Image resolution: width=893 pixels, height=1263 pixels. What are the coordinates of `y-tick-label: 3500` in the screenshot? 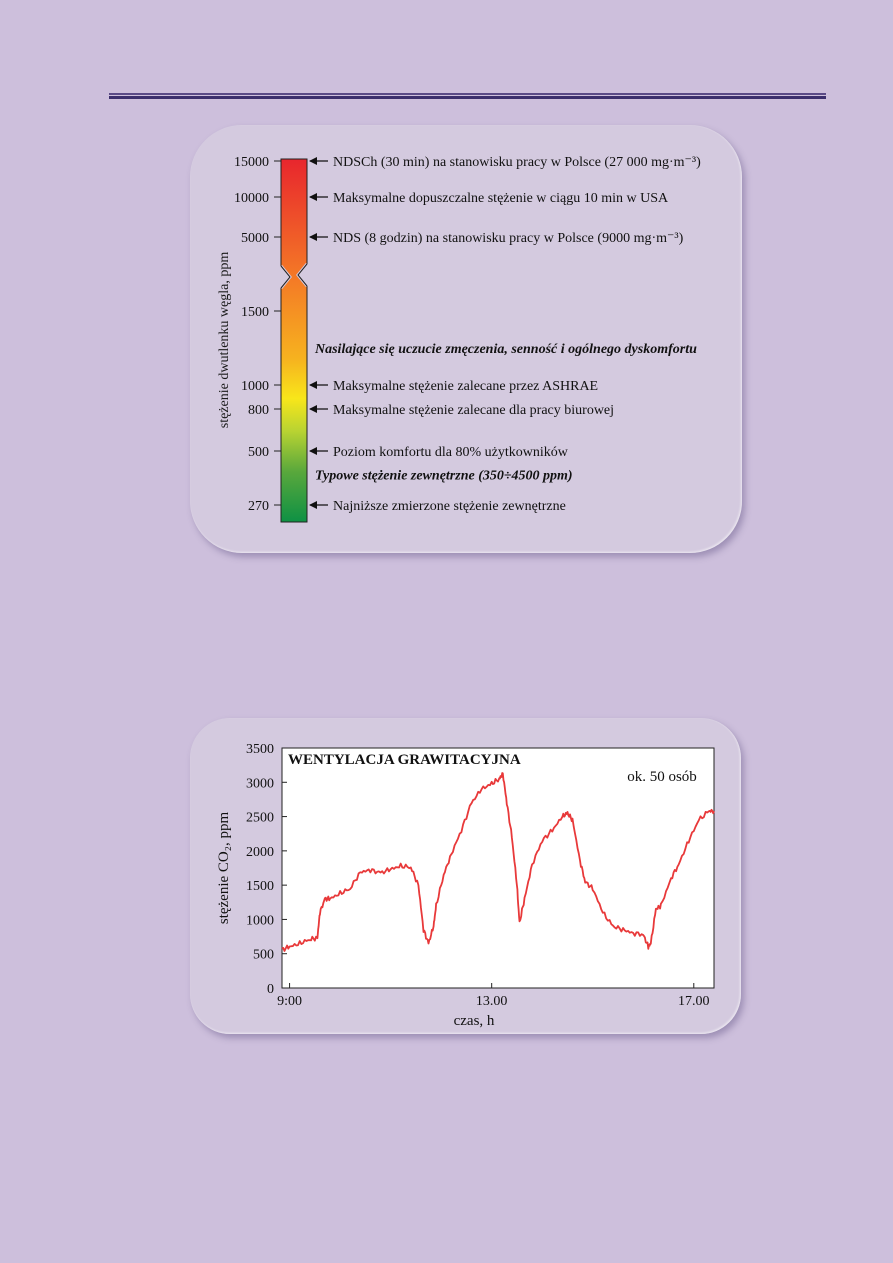 It's located at (260, 749).